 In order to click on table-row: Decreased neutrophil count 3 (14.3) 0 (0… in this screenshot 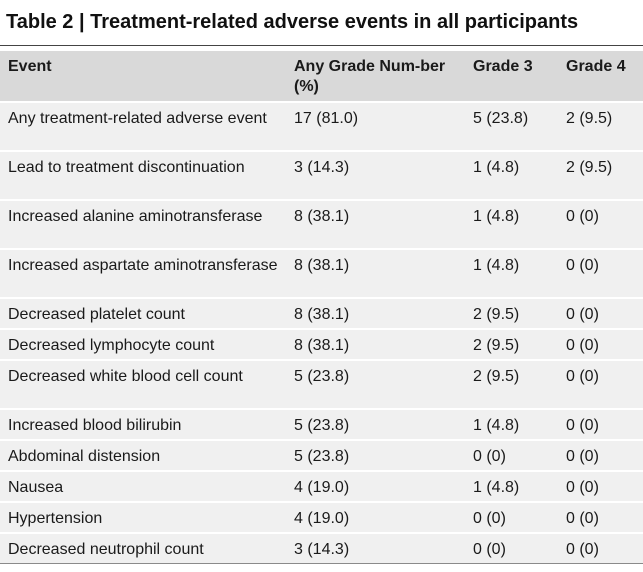, I will do `click(321, 548)`.